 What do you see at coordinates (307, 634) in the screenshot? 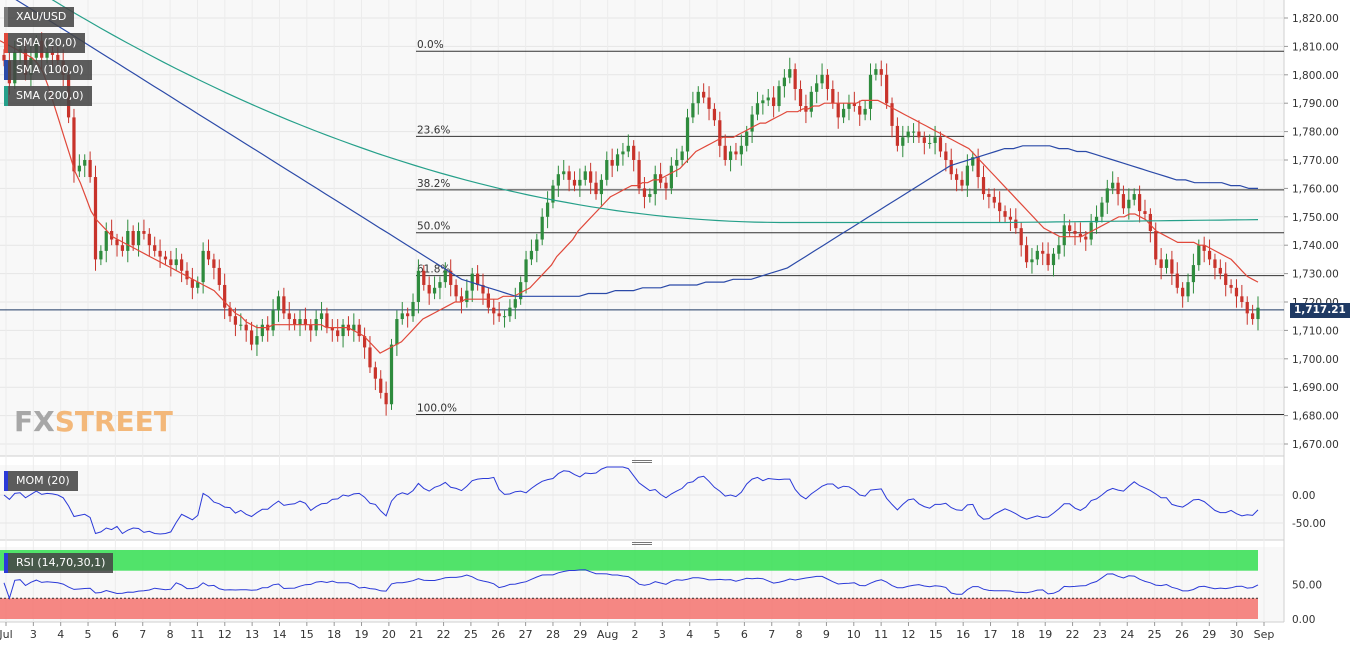
I see `x-tick-label: 15` at bounding box center [307, 634].